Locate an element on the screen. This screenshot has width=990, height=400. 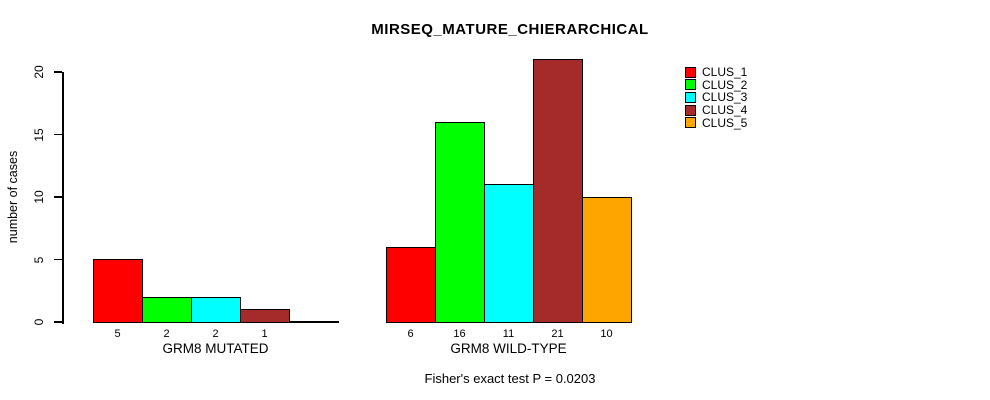
legend-label: CLUS_2 is located at coordinates (725, 84).